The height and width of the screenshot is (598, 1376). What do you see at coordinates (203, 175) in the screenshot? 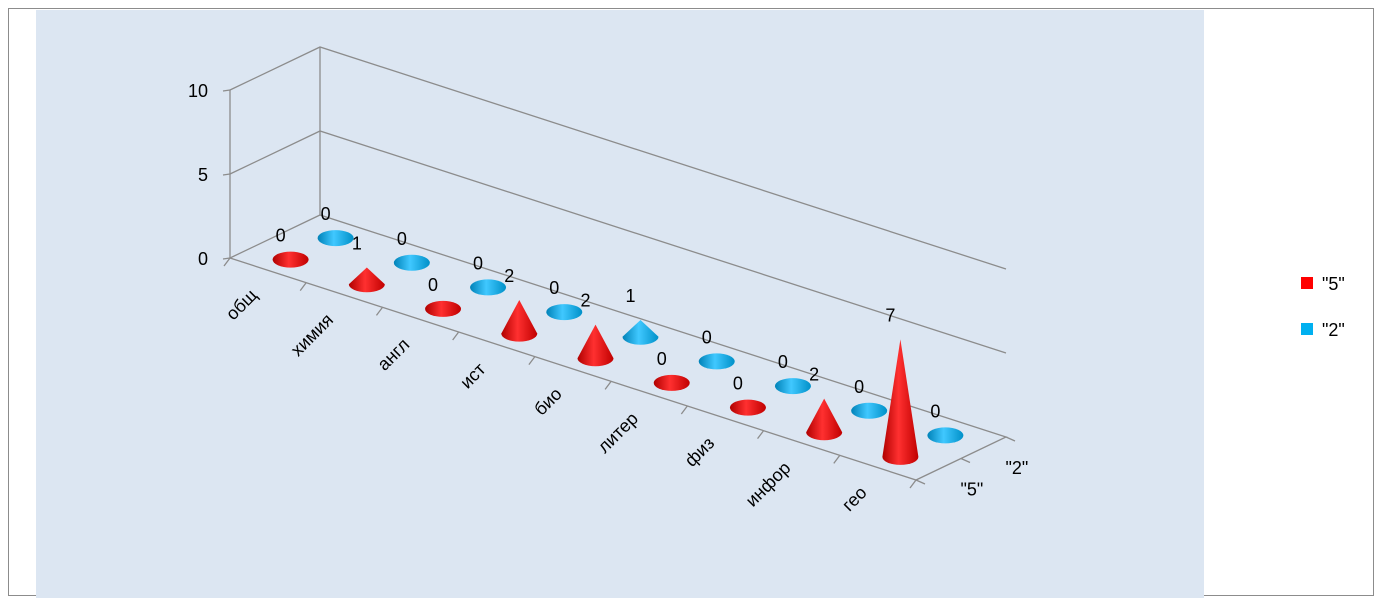
I see `y-tick-label: 5` at bounding box center [203, 175].